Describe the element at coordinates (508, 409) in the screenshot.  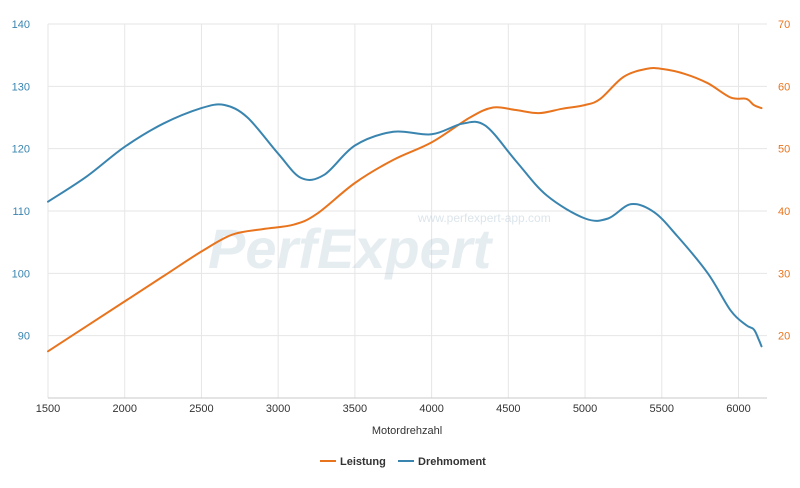
I see `x-tick-label: 4500` at that location.